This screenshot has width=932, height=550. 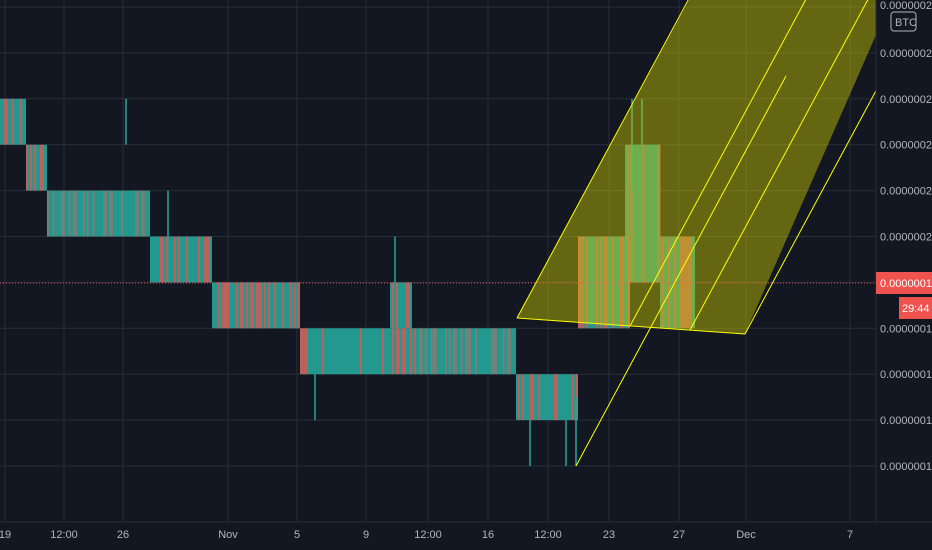 I want to click on channel-baseline, so click(x=631, y=326).